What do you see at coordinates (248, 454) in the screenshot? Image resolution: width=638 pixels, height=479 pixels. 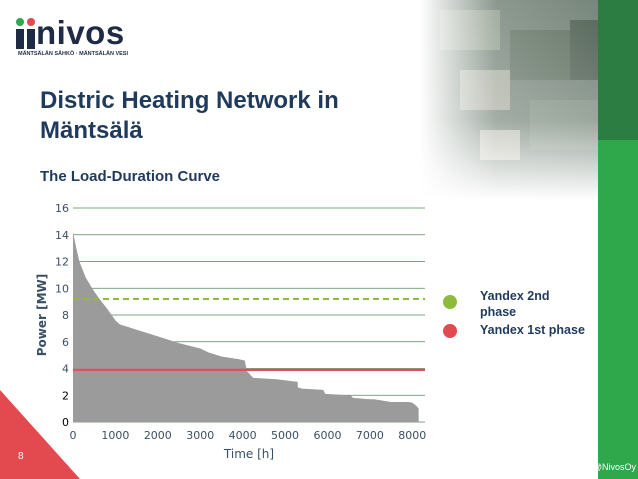 I see `x-axis-label: Time [h]` at bounding box center [248, 454].